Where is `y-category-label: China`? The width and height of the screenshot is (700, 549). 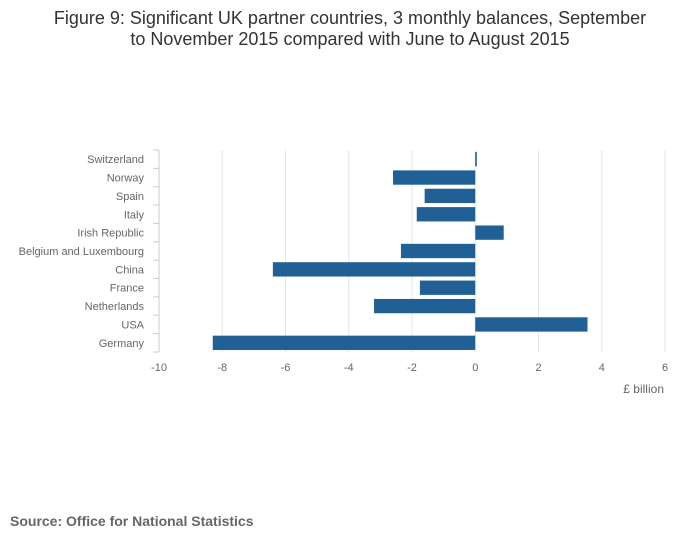
y-category-label: China is located at coordinates (130, 270).